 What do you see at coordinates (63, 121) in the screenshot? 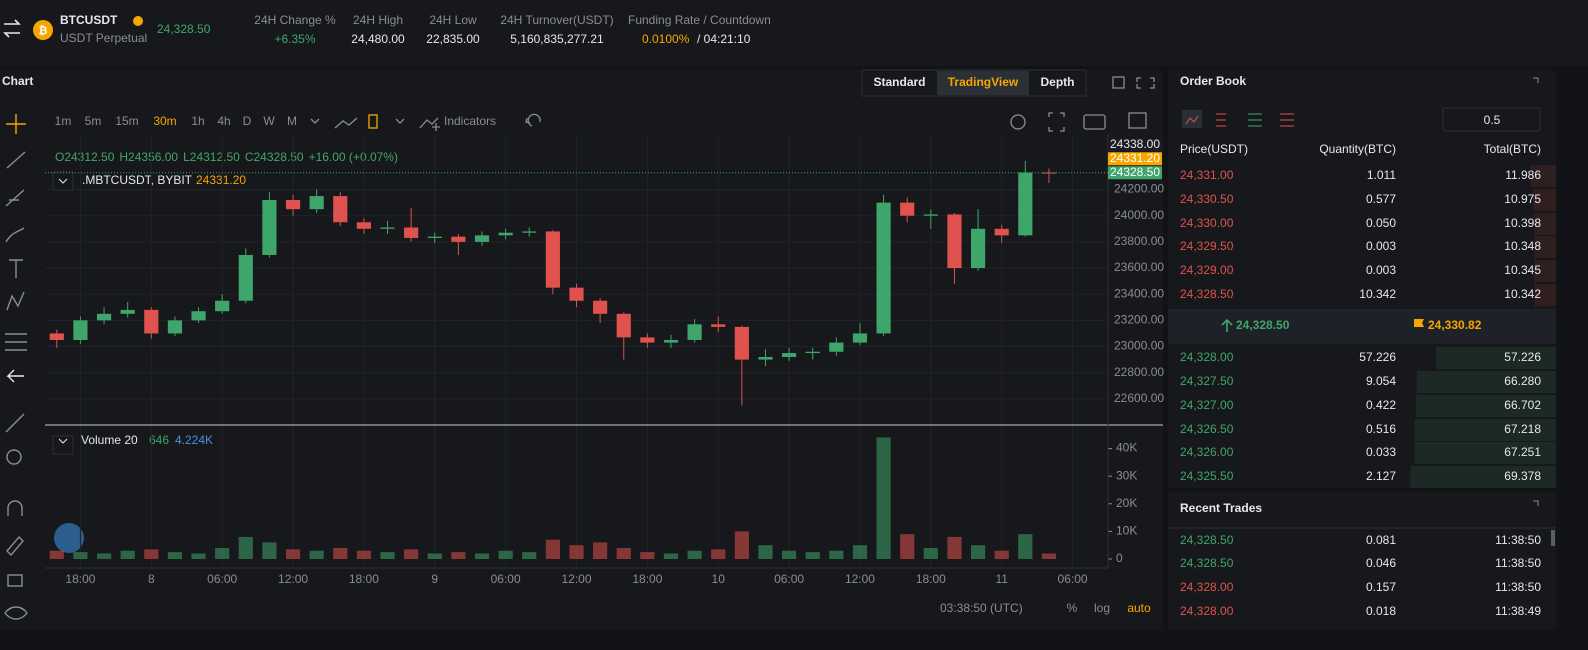
I see `interval-button: 1m` at bounding box center [63, 121].